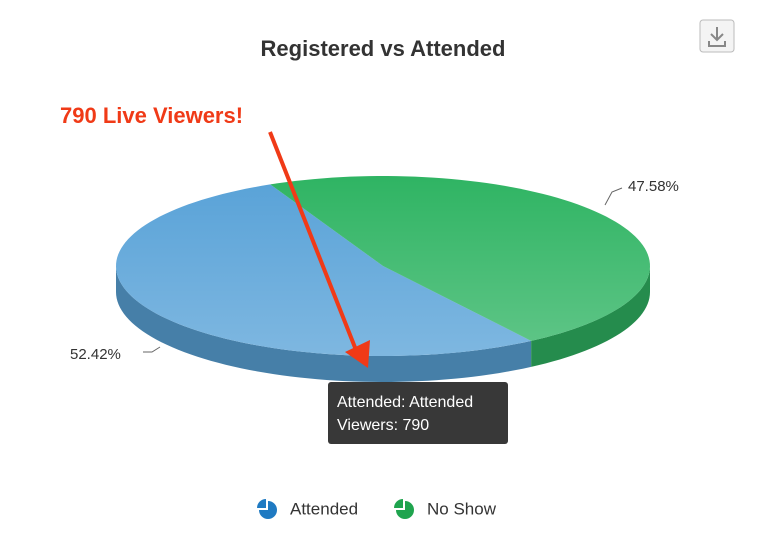  What do you see at coordinates (383, 48) in the screenshot?
I see `chart-title: Registered vs Attended` at bounding box center [383, 48].